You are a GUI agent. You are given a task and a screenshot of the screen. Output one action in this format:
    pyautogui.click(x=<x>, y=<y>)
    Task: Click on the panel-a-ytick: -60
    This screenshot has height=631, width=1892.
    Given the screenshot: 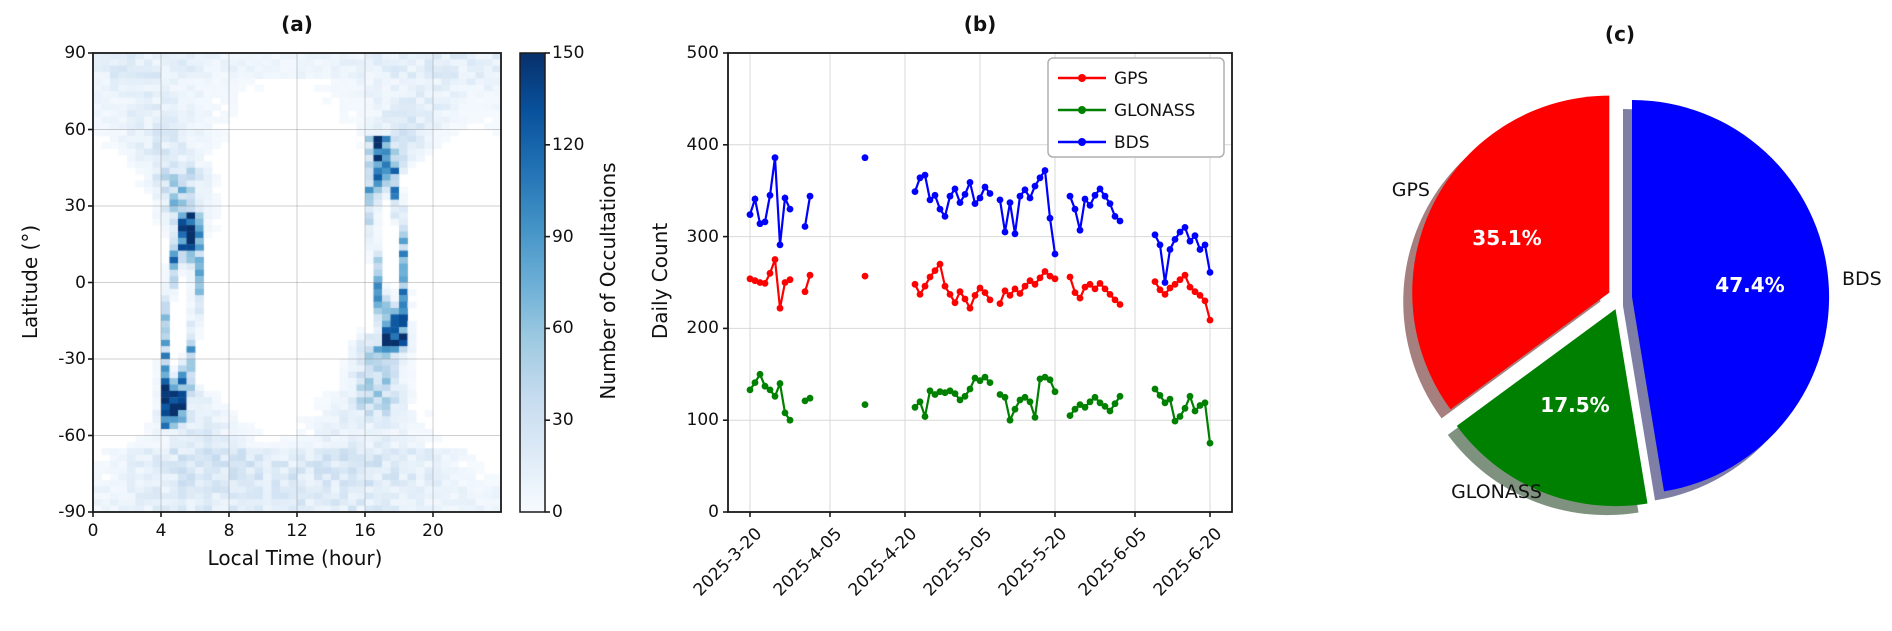 What is the action you would take?
    pyautogui.click(x=72, y=435)
    